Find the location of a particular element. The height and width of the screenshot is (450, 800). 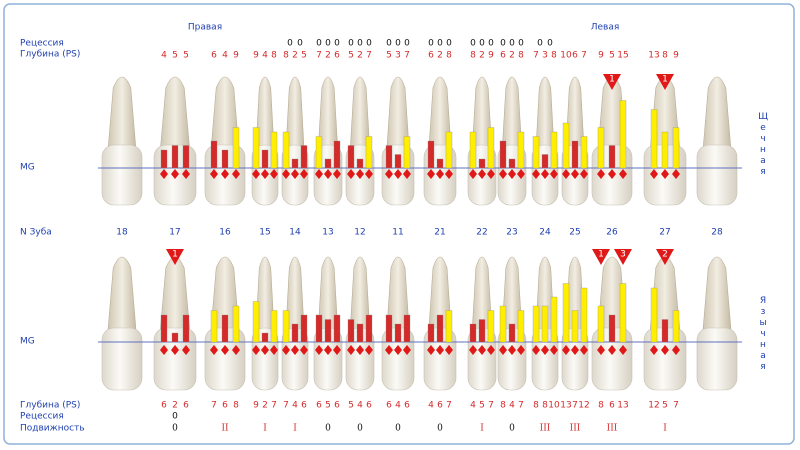

row-label: Глубина (PS) is located at coordinates (50, 55).